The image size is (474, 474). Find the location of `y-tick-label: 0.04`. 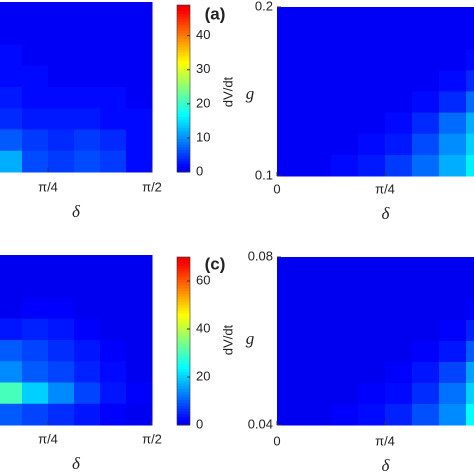

y-tick-label: 0.04 is located at coordinates (260, 423).